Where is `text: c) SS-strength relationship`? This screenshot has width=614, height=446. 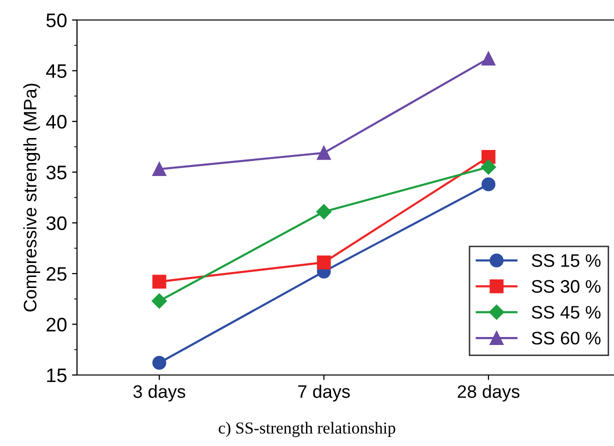 text: c) SS-strength relationship is located at coordinates (307, 430).